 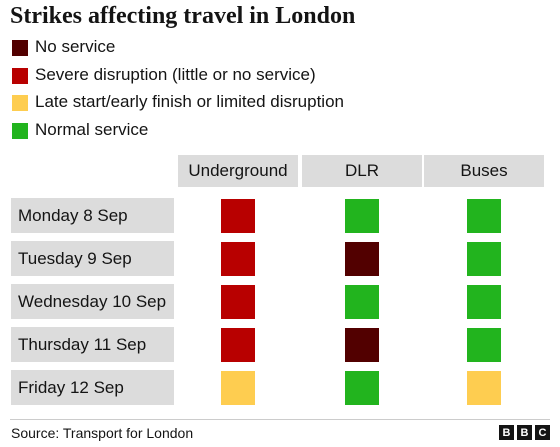 I want to click on legend-label: Severe disruption (little or no service), so click(x=175, y=74).